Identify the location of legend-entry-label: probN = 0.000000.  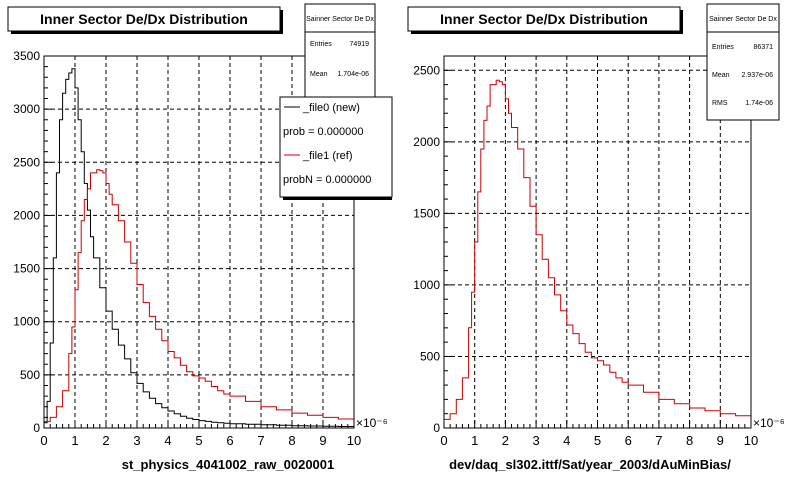
(327, 180).